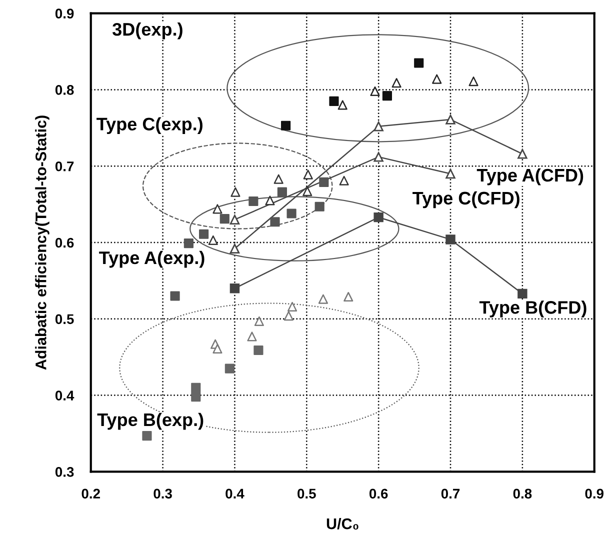  Describe the element at coordinates (64, 243) in the screenshot. I see `y-tick-label: 0.6` at that location.